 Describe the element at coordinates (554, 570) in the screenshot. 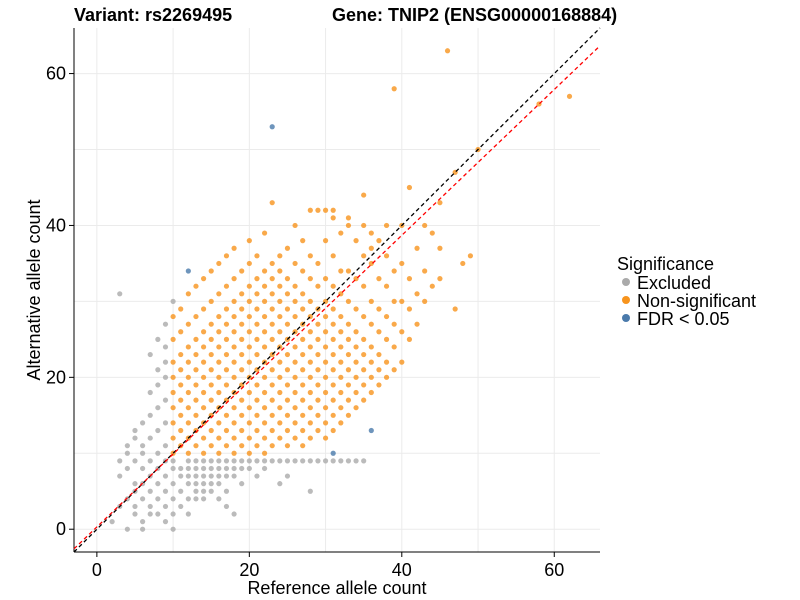

I see `x-tick-label: 60` at that location.